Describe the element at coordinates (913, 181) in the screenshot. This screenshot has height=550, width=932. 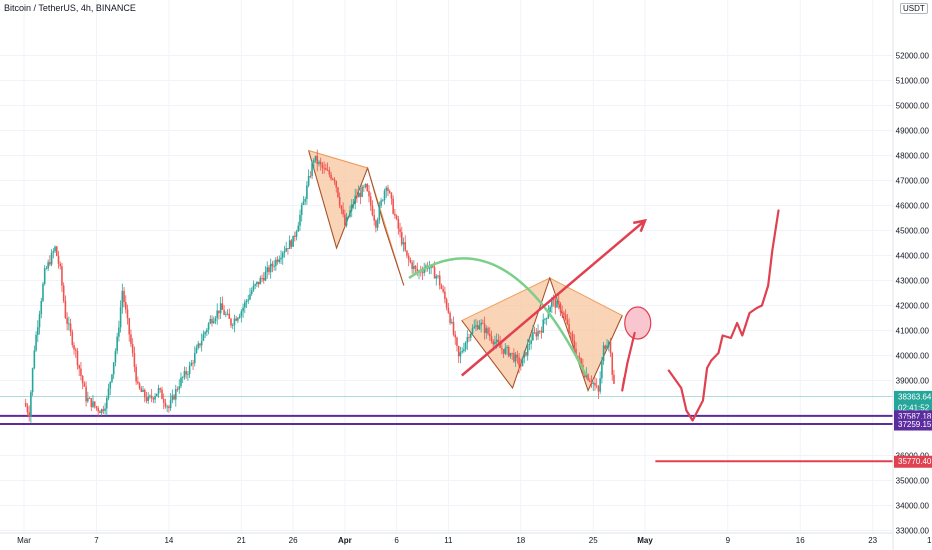
I see `price-tick-label: 47000.00` at that location.